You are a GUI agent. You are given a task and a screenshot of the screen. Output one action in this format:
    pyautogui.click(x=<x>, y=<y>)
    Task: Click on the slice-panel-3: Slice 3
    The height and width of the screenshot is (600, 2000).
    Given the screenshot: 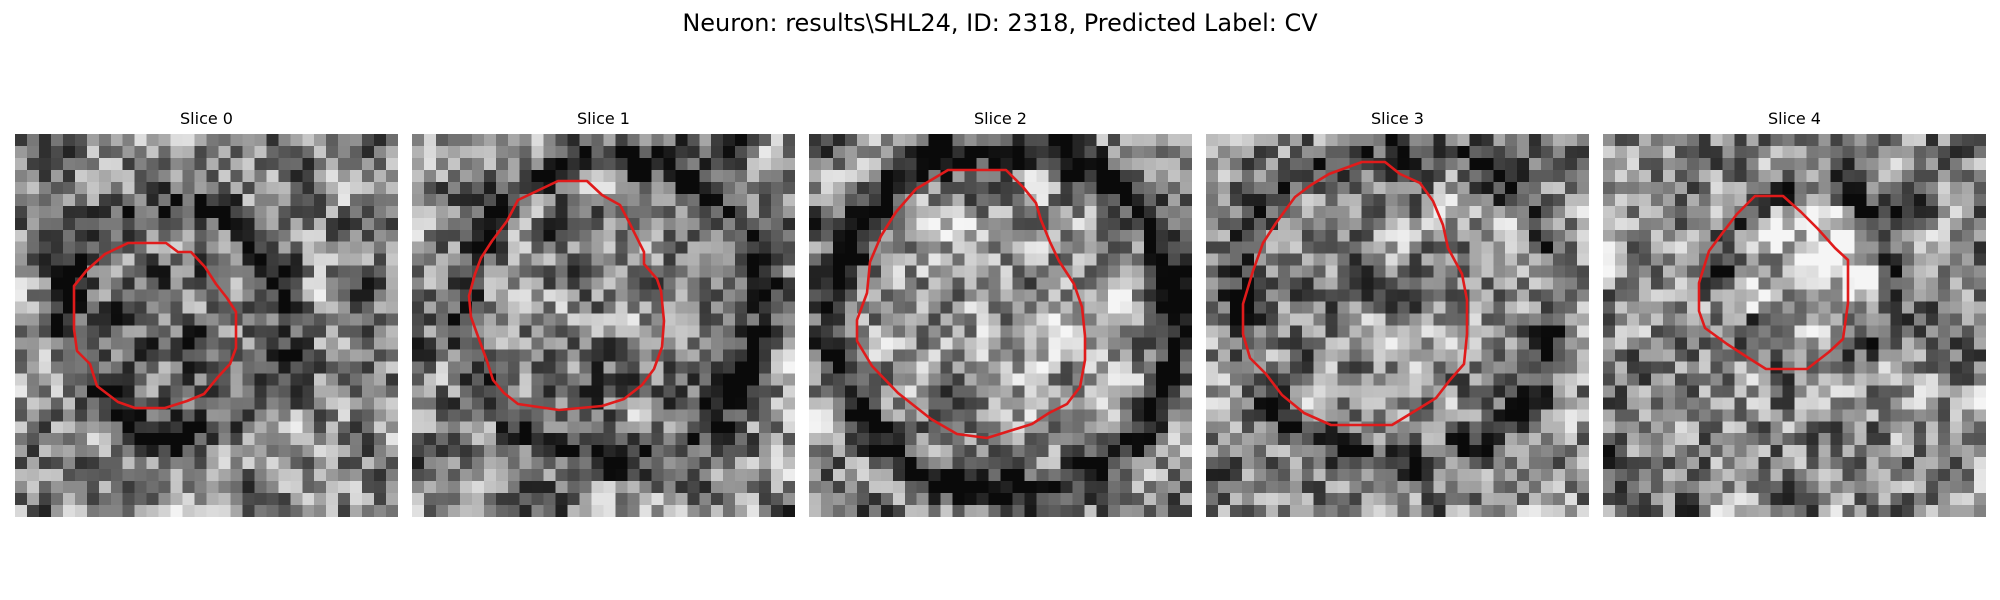 What is the action you would take?
    pyautogui.click(x=1397, y=314)
    